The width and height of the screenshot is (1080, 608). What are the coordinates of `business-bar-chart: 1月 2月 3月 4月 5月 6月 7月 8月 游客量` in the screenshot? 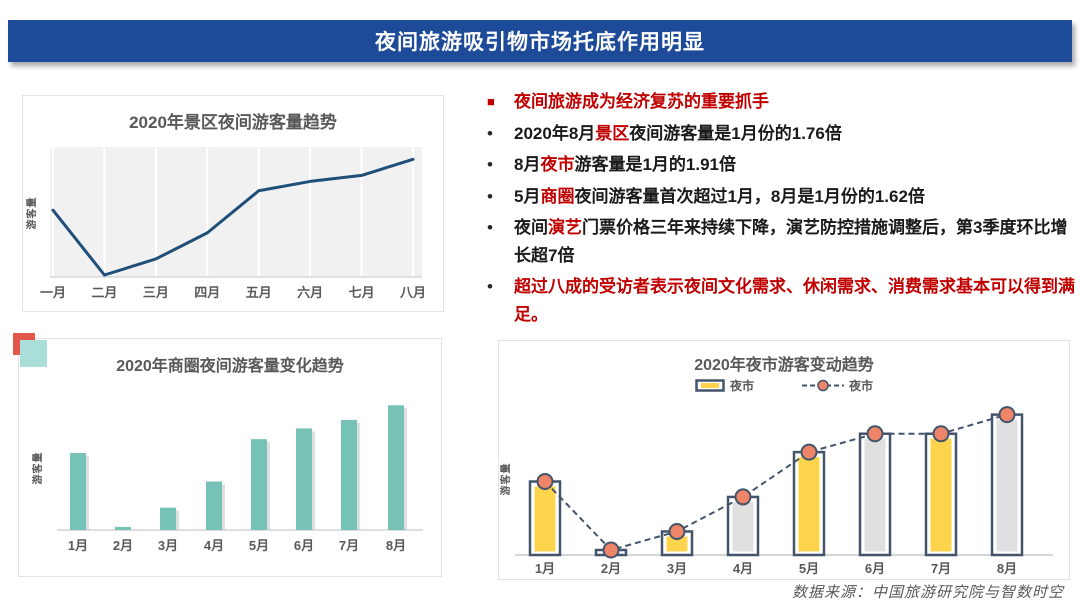 It's located at (227, 479).